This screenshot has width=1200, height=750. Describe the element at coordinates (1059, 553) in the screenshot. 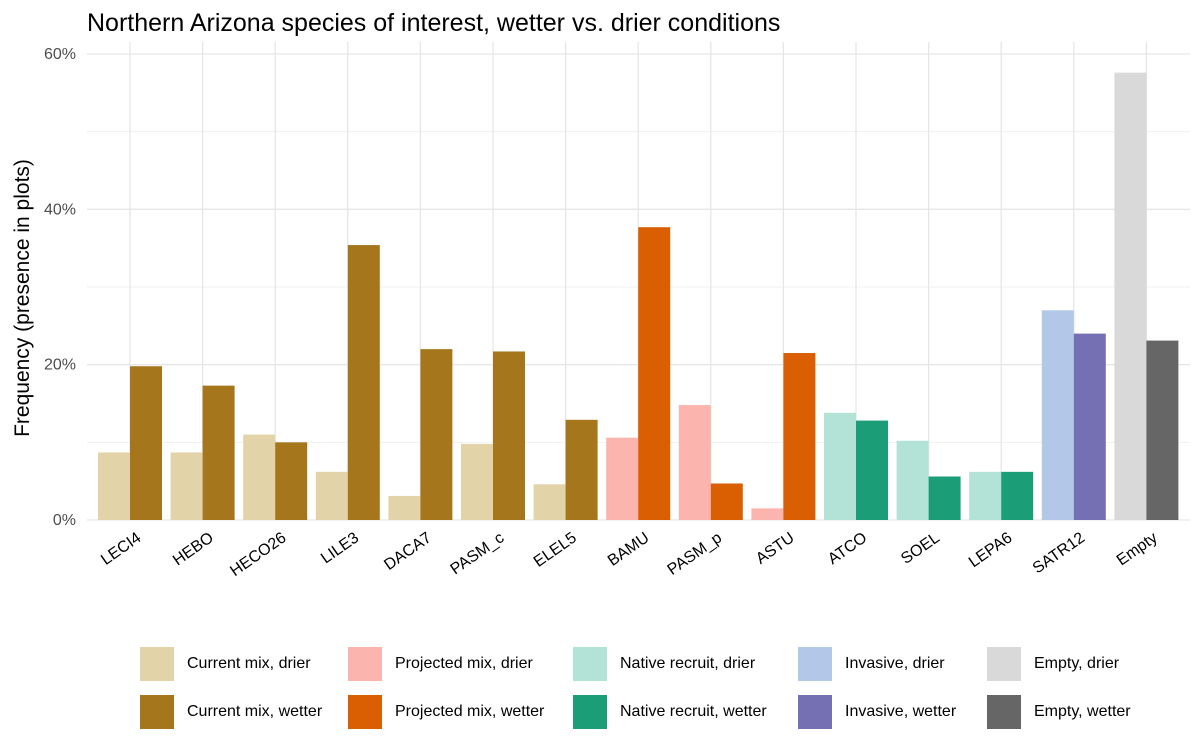

I see `x-tick-label-satr12: SATR12` at that location.